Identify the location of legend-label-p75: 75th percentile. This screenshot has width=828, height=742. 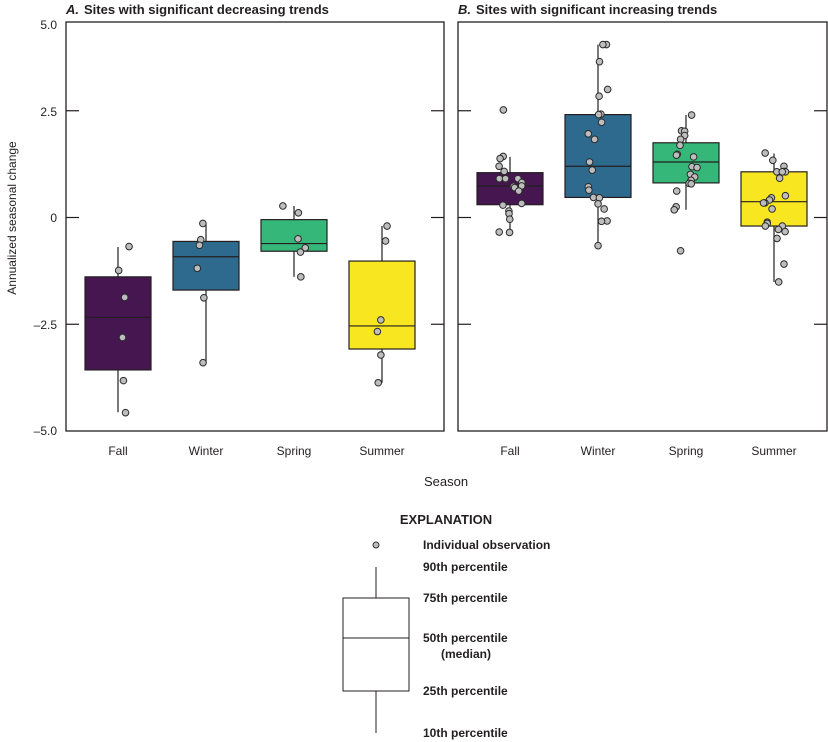
(465, 598).